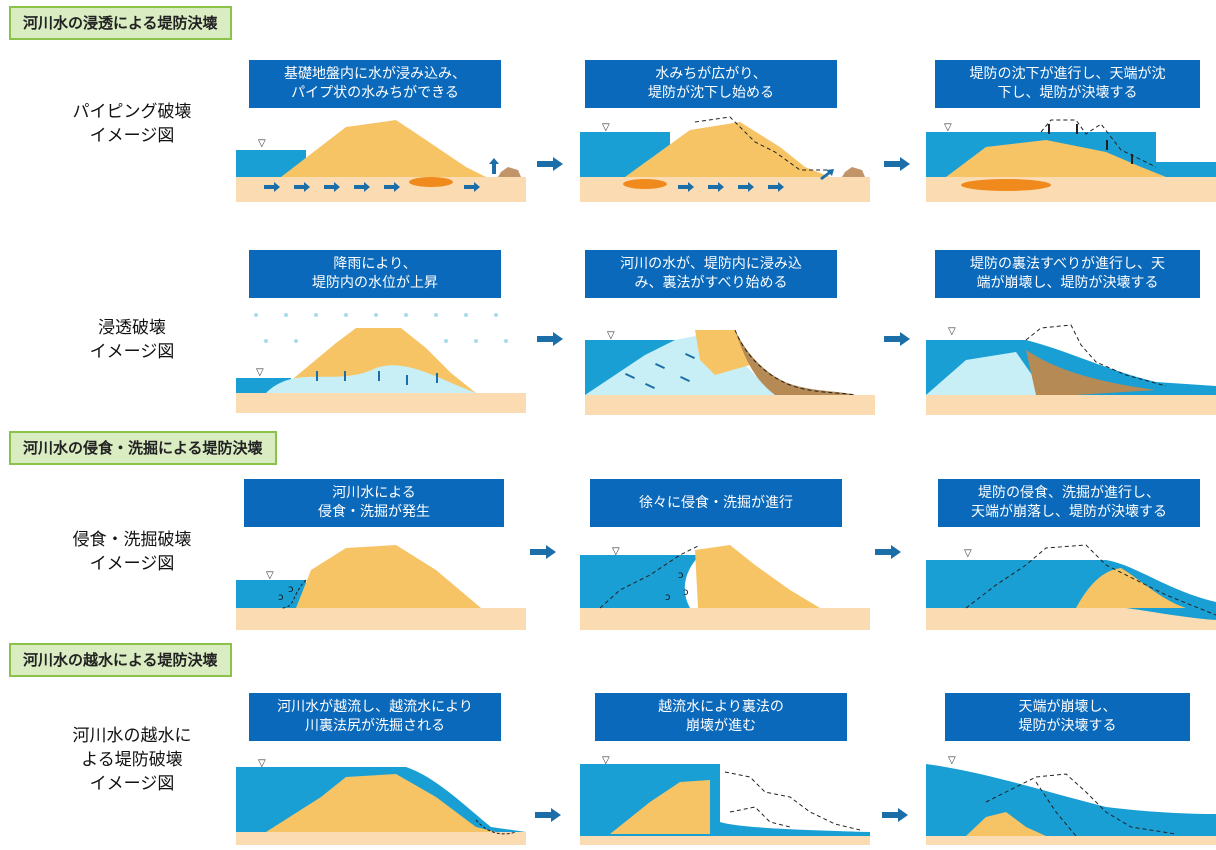 Image resolution: width=1216 pixels, height=850 pixels. Describe the element at coordinates (381, 363) in the screenshot. I see `diagram-seepage-1: ▽` at that location.